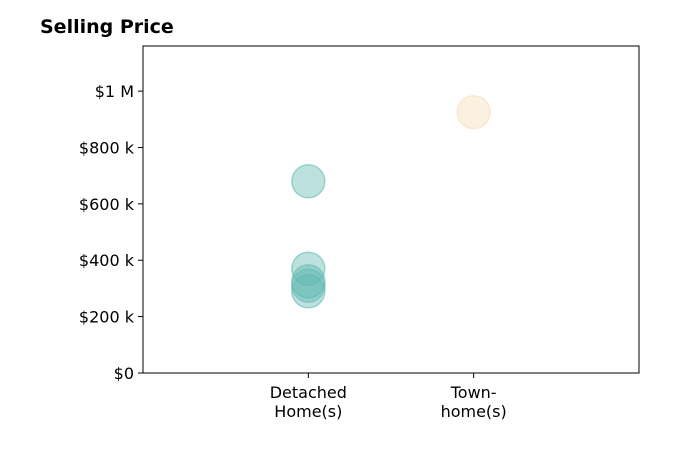 Image resolution: width=679 pixels, height=462 pixels. Describe the element at coordinates (107, 317) in the screenshot. I see `y-tick-label: $200 k` at that location.